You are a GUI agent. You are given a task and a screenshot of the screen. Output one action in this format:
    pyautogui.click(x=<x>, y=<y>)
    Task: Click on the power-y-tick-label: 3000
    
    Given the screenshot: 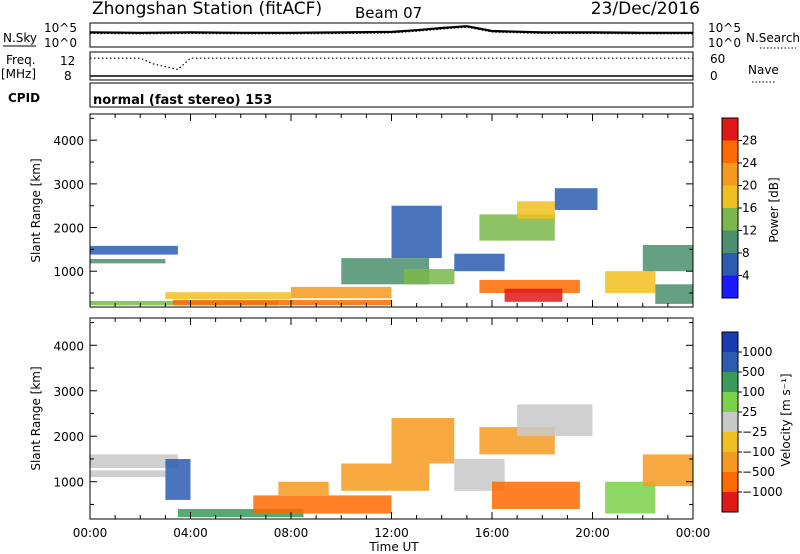 What is the action you would take?
    pyautogui.click(x=68, y=185)
    